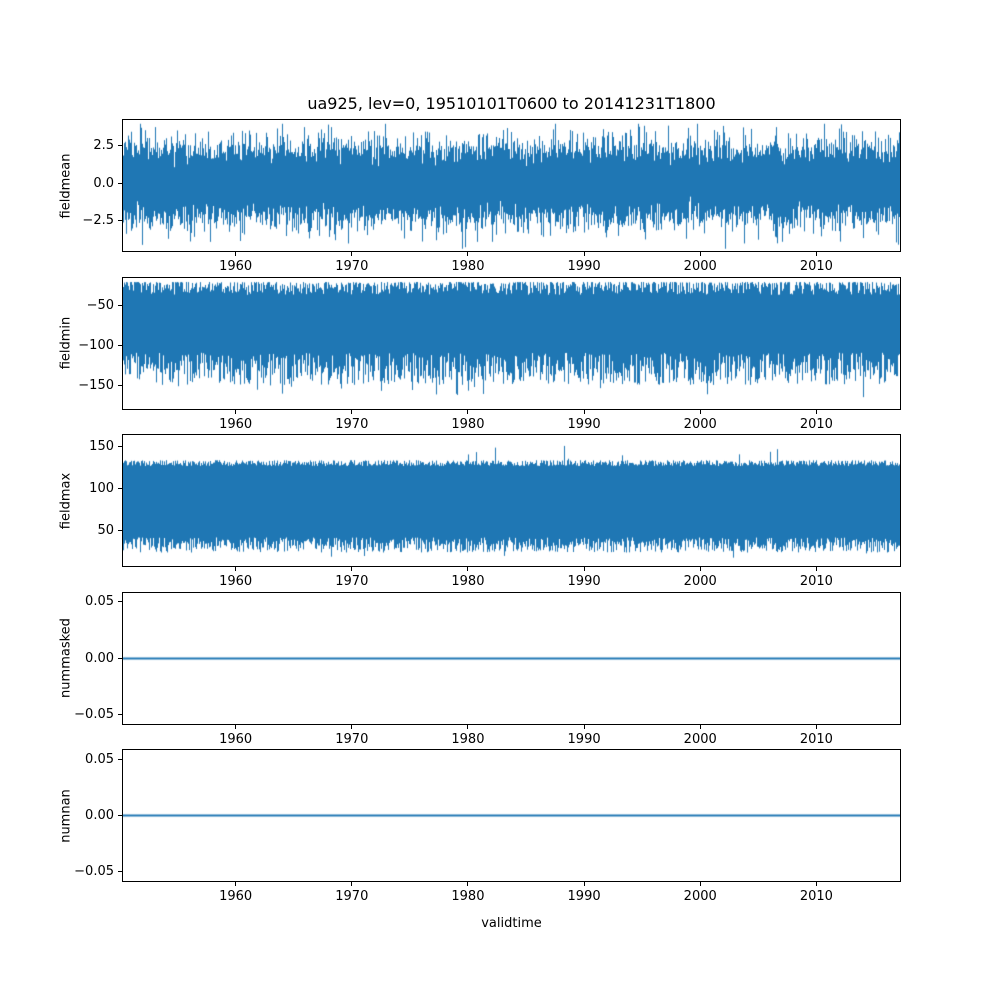  What do you see at coordinates (96, 386) in the screenshot?
I see `y-tick-label: −150` at bounding box center [96, 386].